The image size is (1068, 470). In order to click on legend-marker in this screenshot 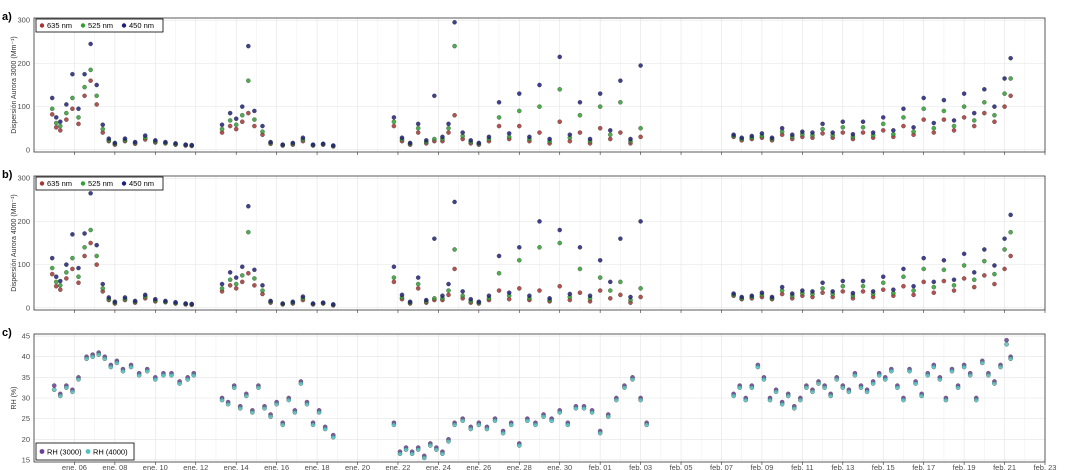, I will do `click(88, 451)`.